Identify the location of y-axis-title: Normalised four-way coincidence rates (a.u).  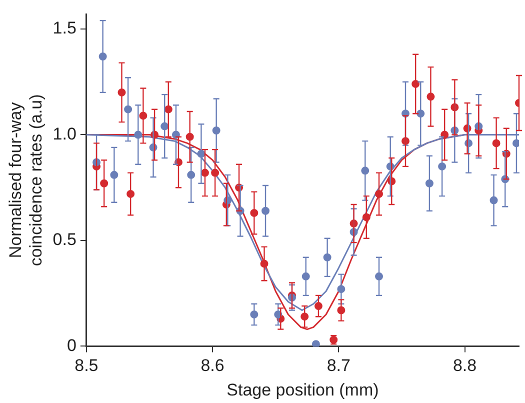
(26, 180).